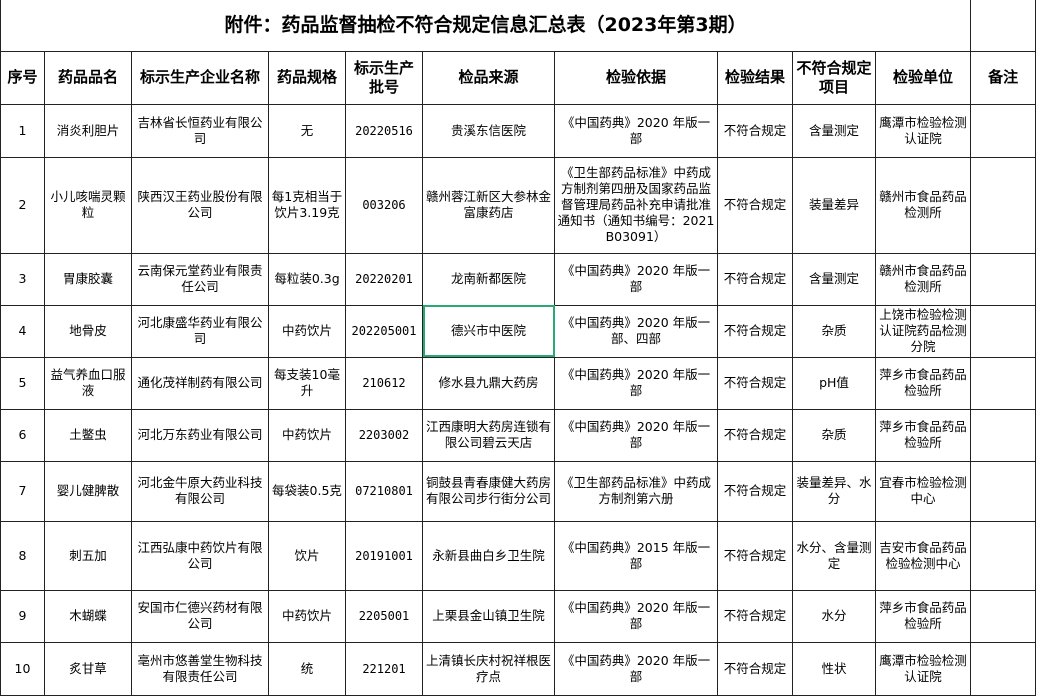 Image resolution: width=1037 pixels, height=697 pixels. What do you see at coordinates (200, 383) in the screenshot?
I see `cell-manufacturer: 通化茂祥制药有限公司` at bounding box center [200, 383].